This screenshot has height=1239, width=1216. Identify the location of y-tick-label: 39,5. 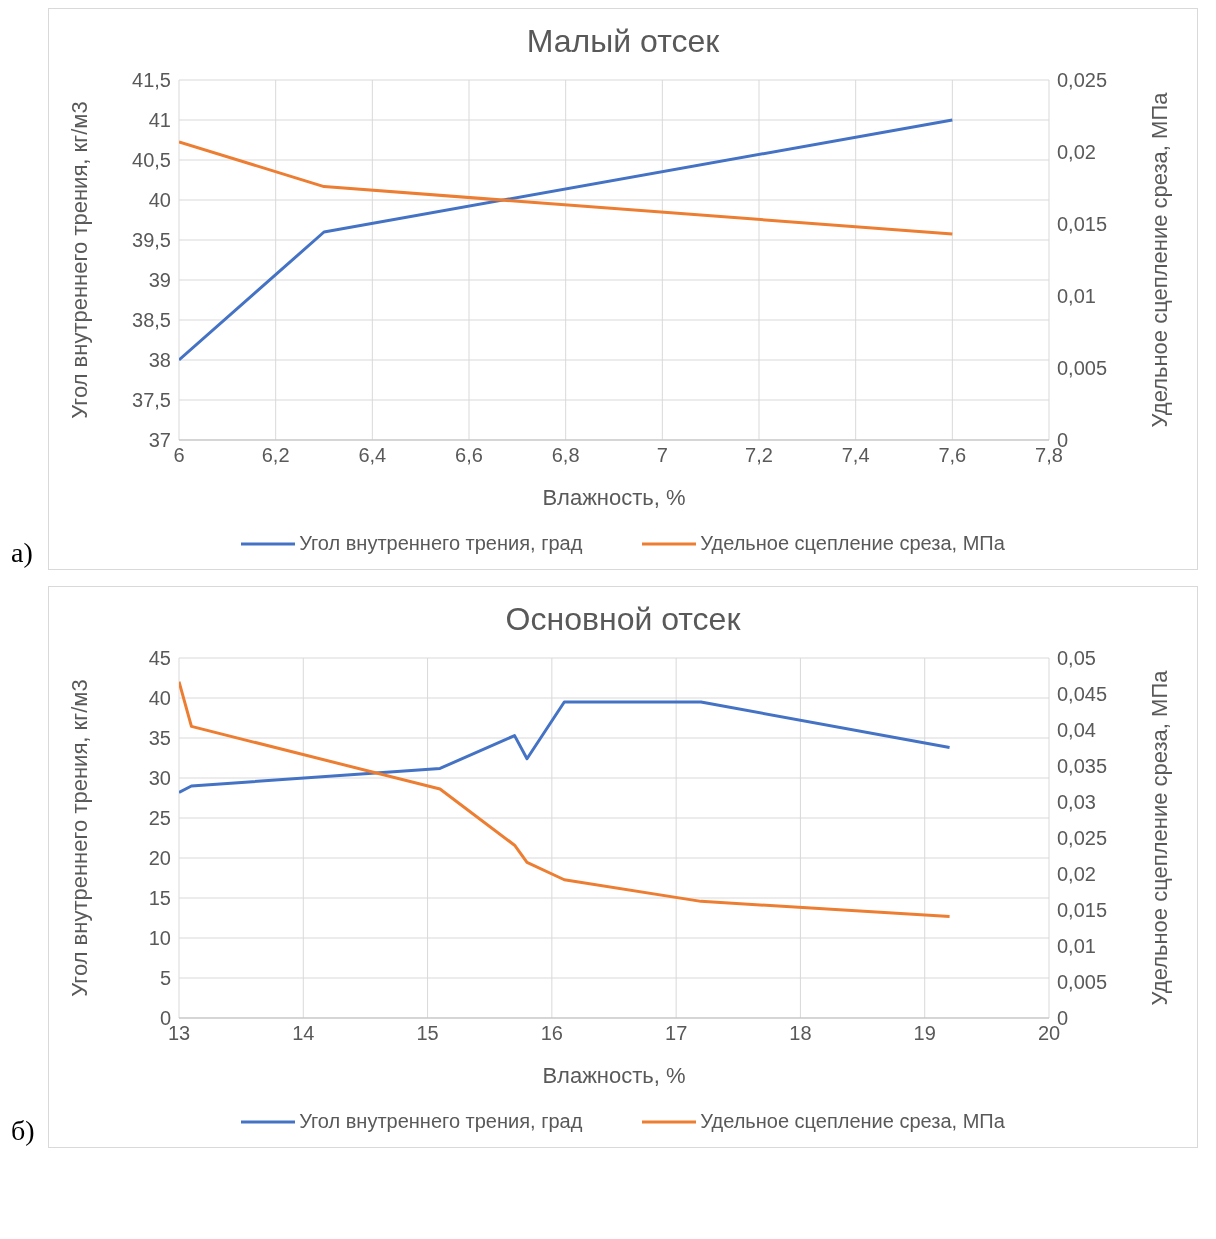
(151, 240).